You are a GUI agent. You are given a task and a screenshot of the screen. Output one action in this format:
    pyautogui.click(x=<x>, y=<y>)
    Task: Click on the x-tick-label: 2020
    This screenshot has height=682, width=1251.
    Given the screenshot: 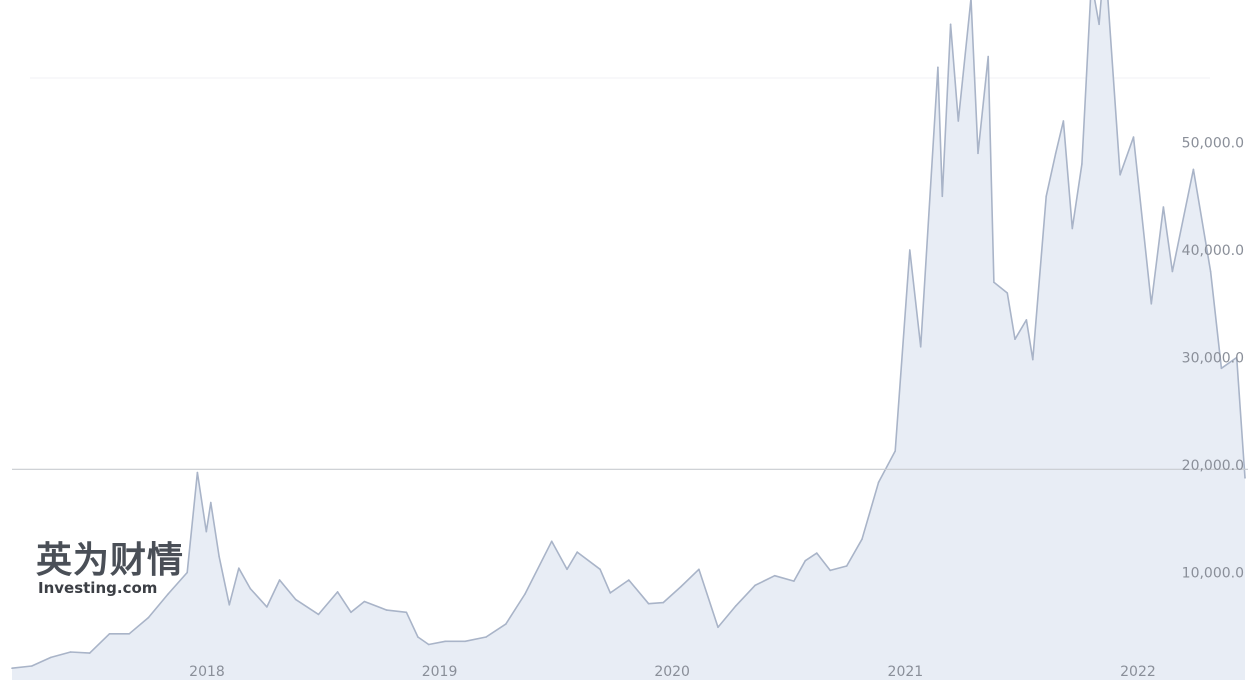 What is the action you would take?
    pyautogui.click(x=672, y=672)
    